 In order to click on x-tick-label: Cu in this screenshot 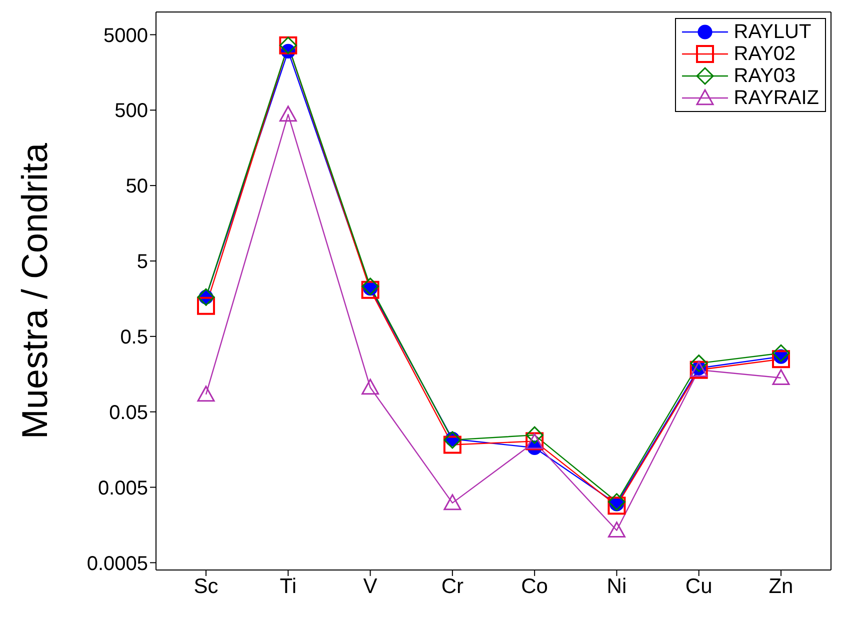, I will do `click(698, 586)`.